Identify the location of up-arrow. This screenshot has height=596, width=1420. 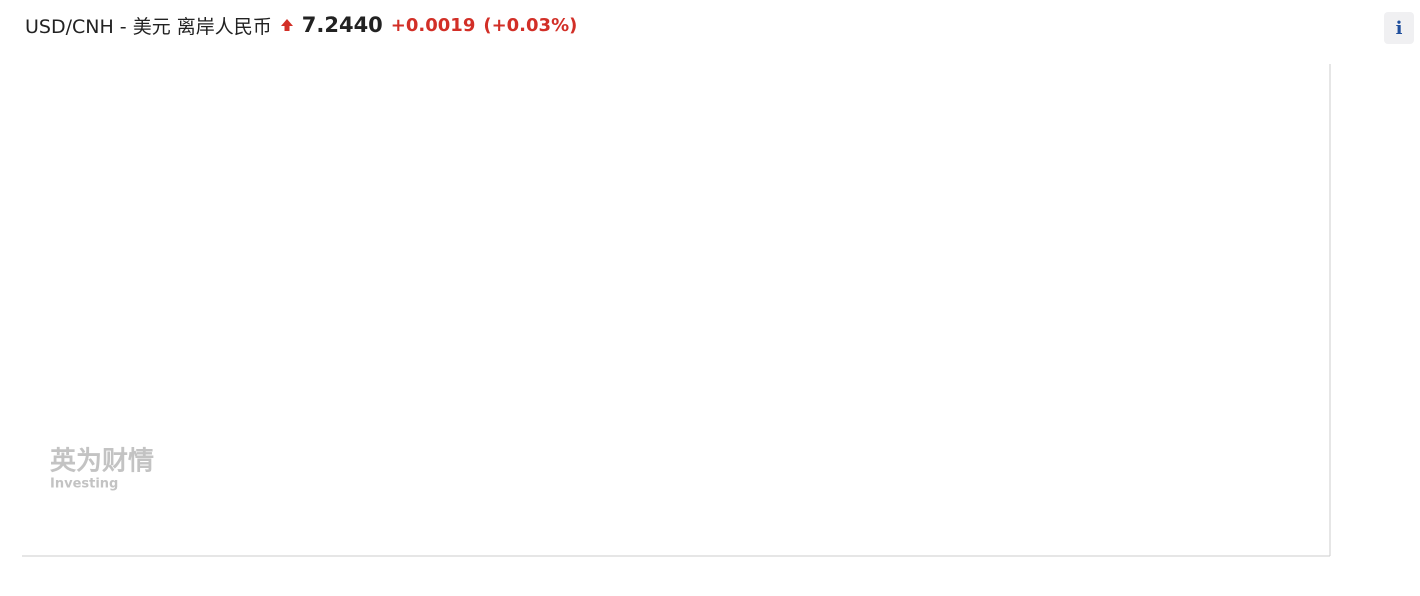
(286, 25).